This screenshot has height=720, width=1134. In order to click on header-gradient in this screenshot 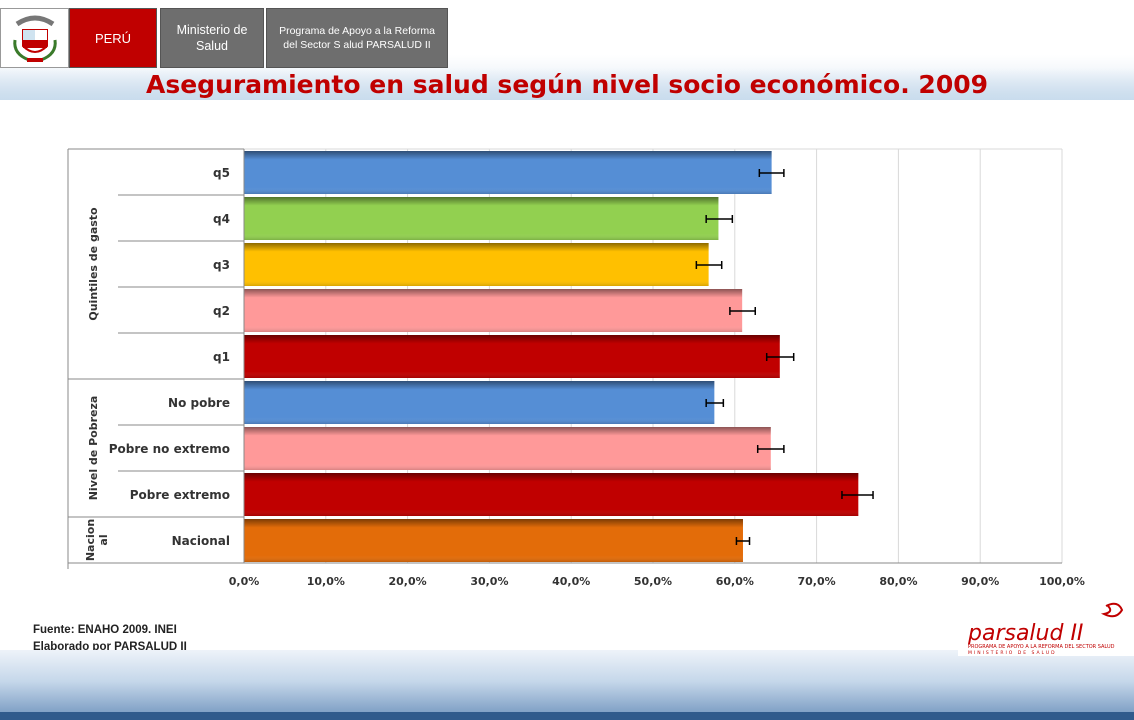, I will do `click(567, 84)`.